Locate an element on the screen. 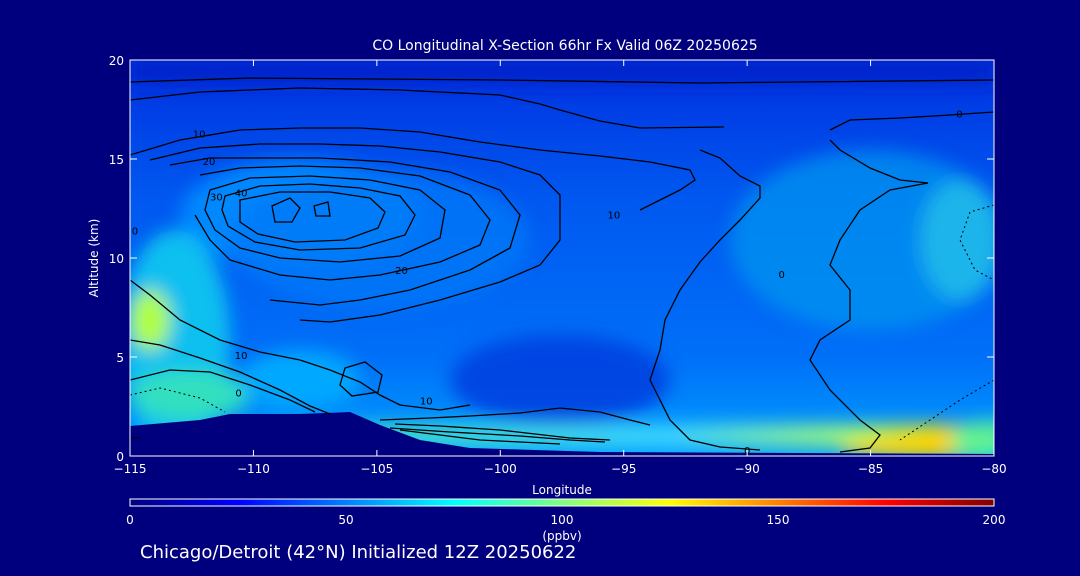 Image resolution: width=1080 pixels, height=576 pixels. x-tick-label: −105 is located at coordinates (376, 469).